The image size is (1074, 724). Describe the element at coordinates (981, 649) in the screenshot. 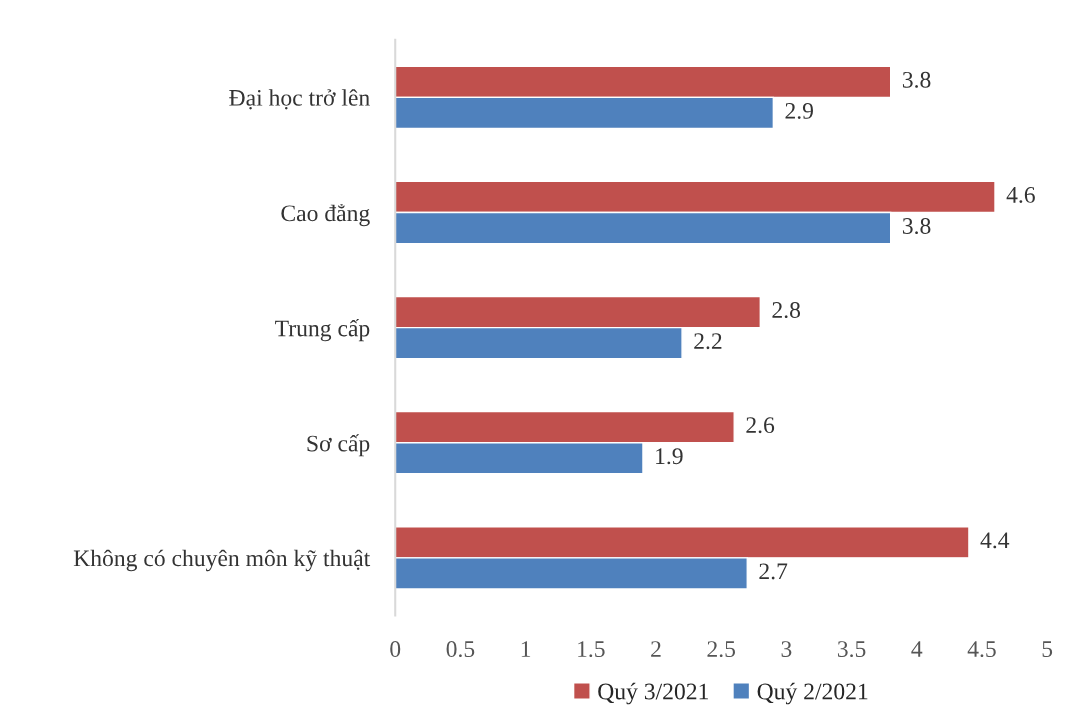

I see `x-tick-label: 4.5` at that location.